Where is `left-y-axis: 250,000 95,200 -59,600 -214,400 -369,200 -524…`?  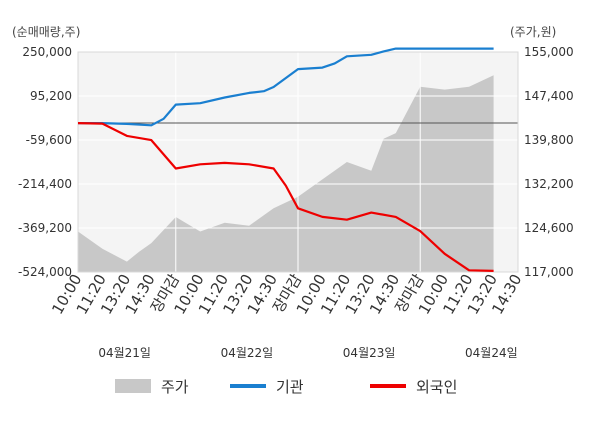 left-y-axis: 250,000 95,200 -59,600 -214,400 -369,200 -524… is located at coordinates (45, 162).